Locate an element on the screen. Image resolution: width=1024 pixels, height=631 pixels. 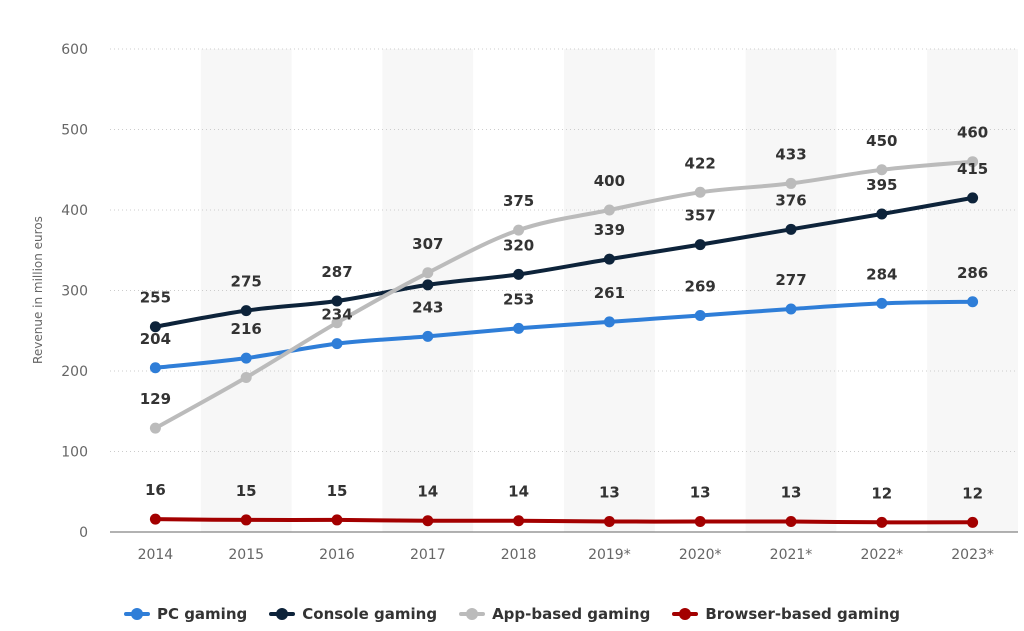
data-label: 286 is located at coordinates (972, 273).